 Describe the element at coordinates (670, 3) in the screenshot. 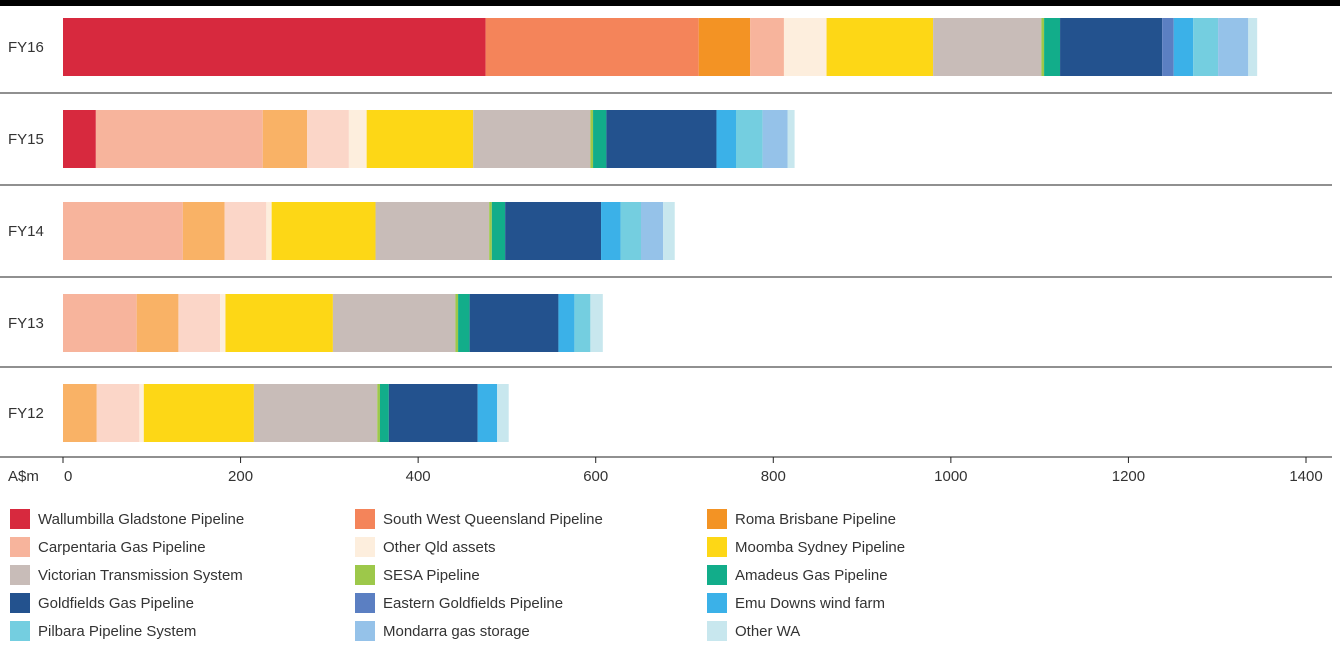

I see `top-border` at that location.